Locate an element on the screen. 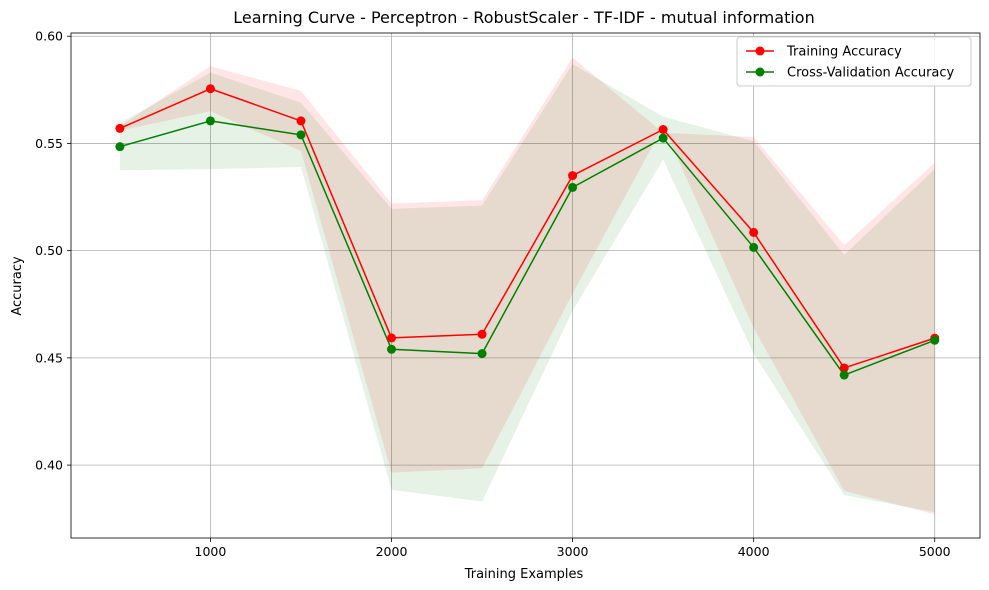 This screenshot has width=989, height=590. x-tick-label-3000: 3000 is located at coordinates (573, 551).